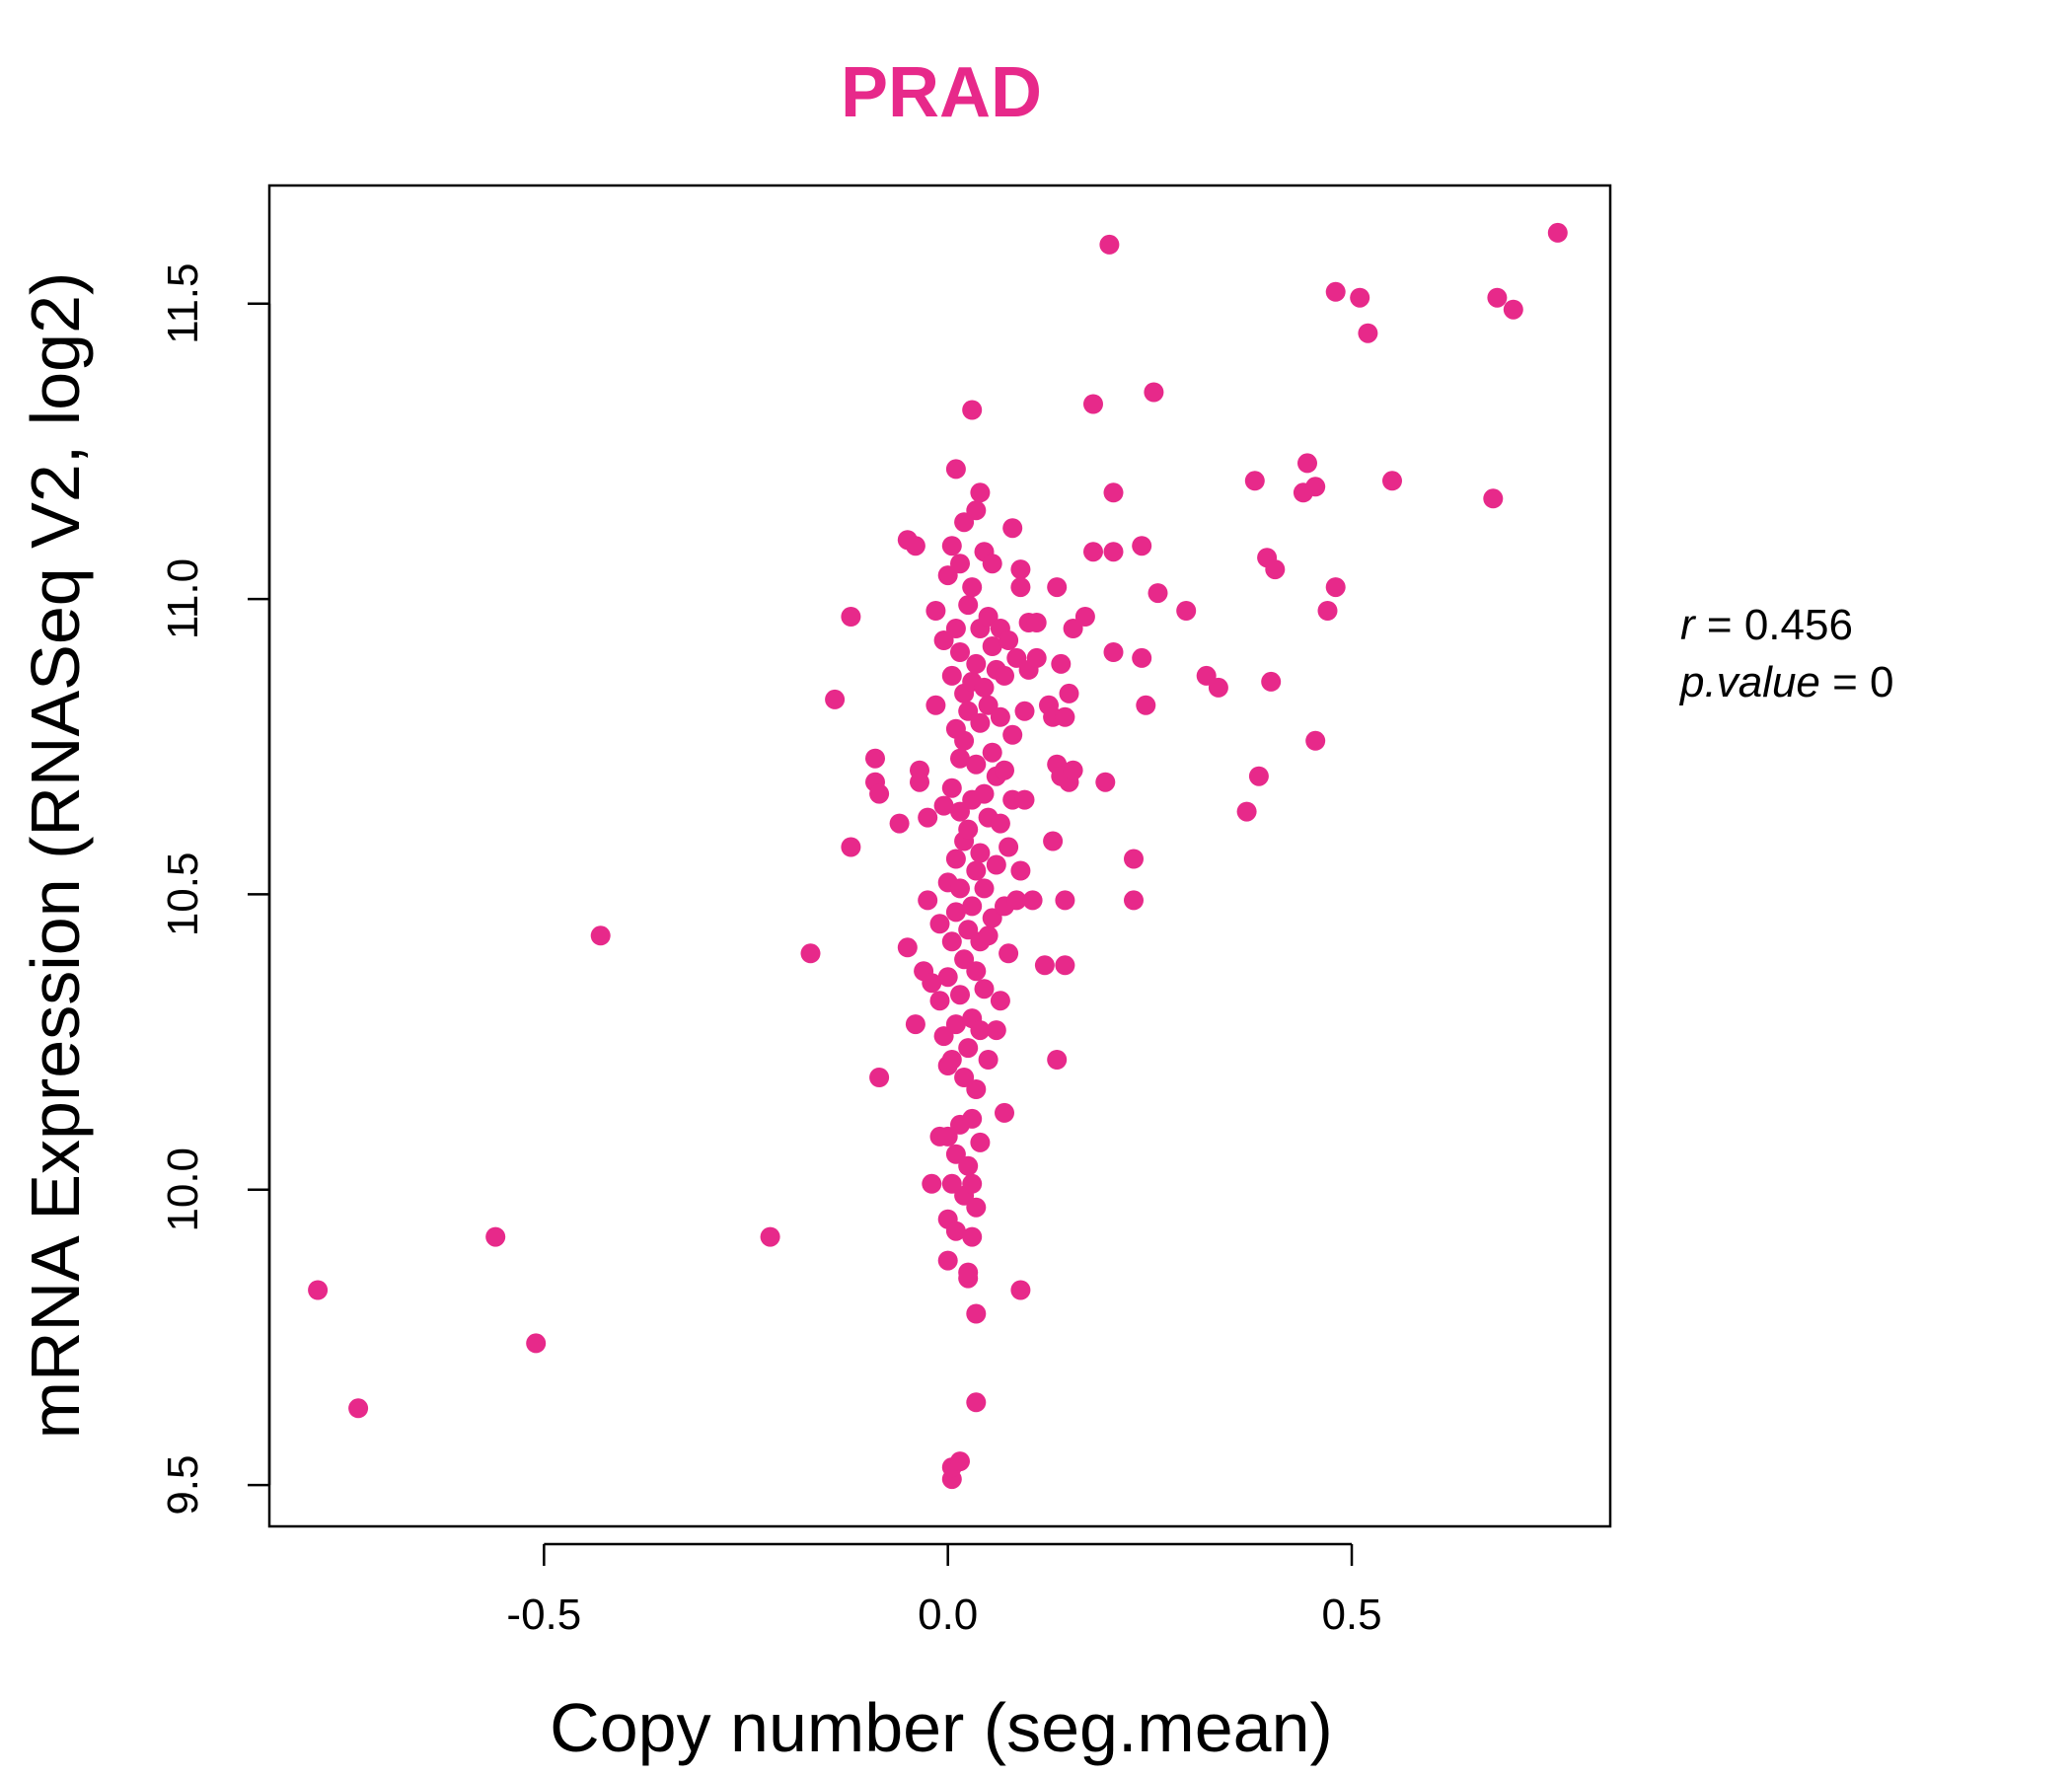  I want to click on p-value: 0, so click(1882, 682).